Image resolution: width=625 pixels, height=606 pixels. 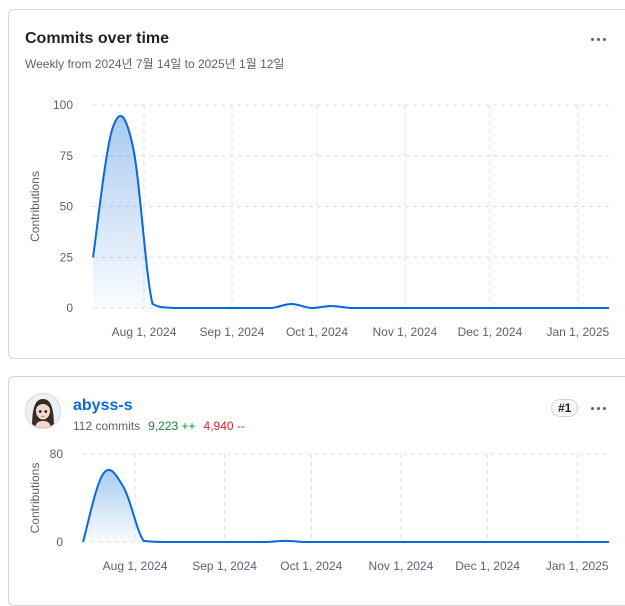 I want to click on chart-subtitle: Weekly from 2024년 7월 14일 to 2025년 1월 12일, so click(x=155, y=64).